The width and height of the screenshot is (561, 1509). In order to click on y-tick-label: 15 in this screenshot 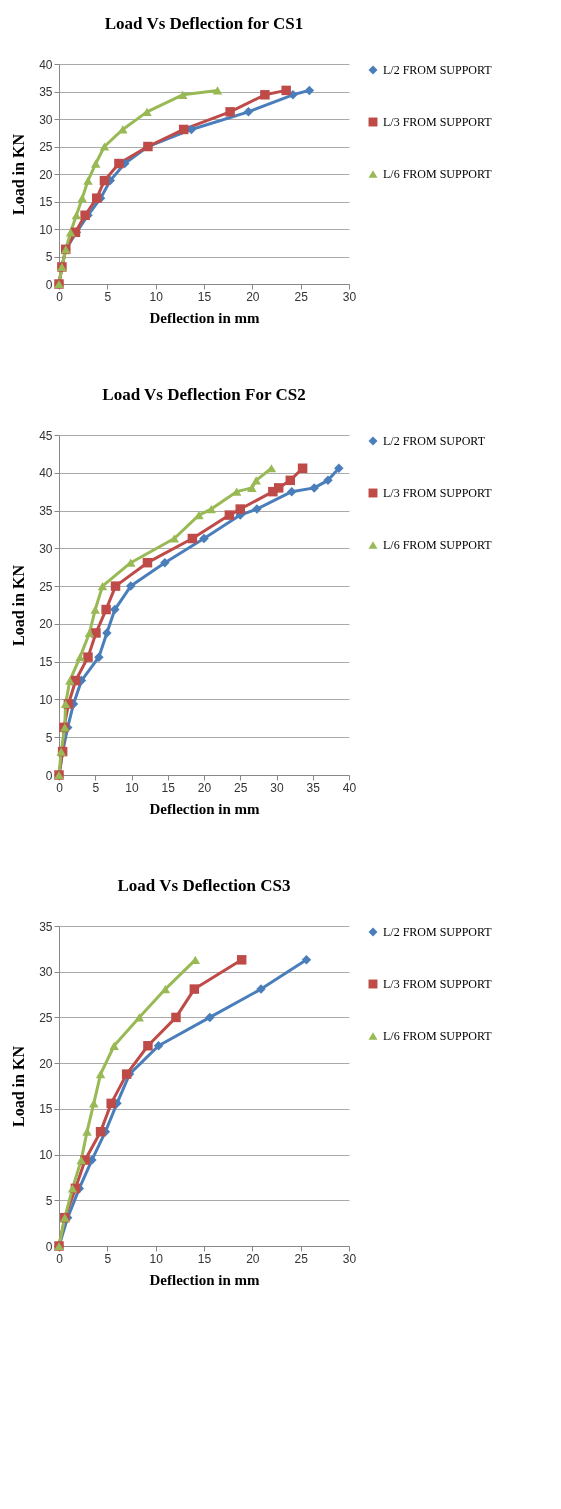, I will do `click(46, 662)`.